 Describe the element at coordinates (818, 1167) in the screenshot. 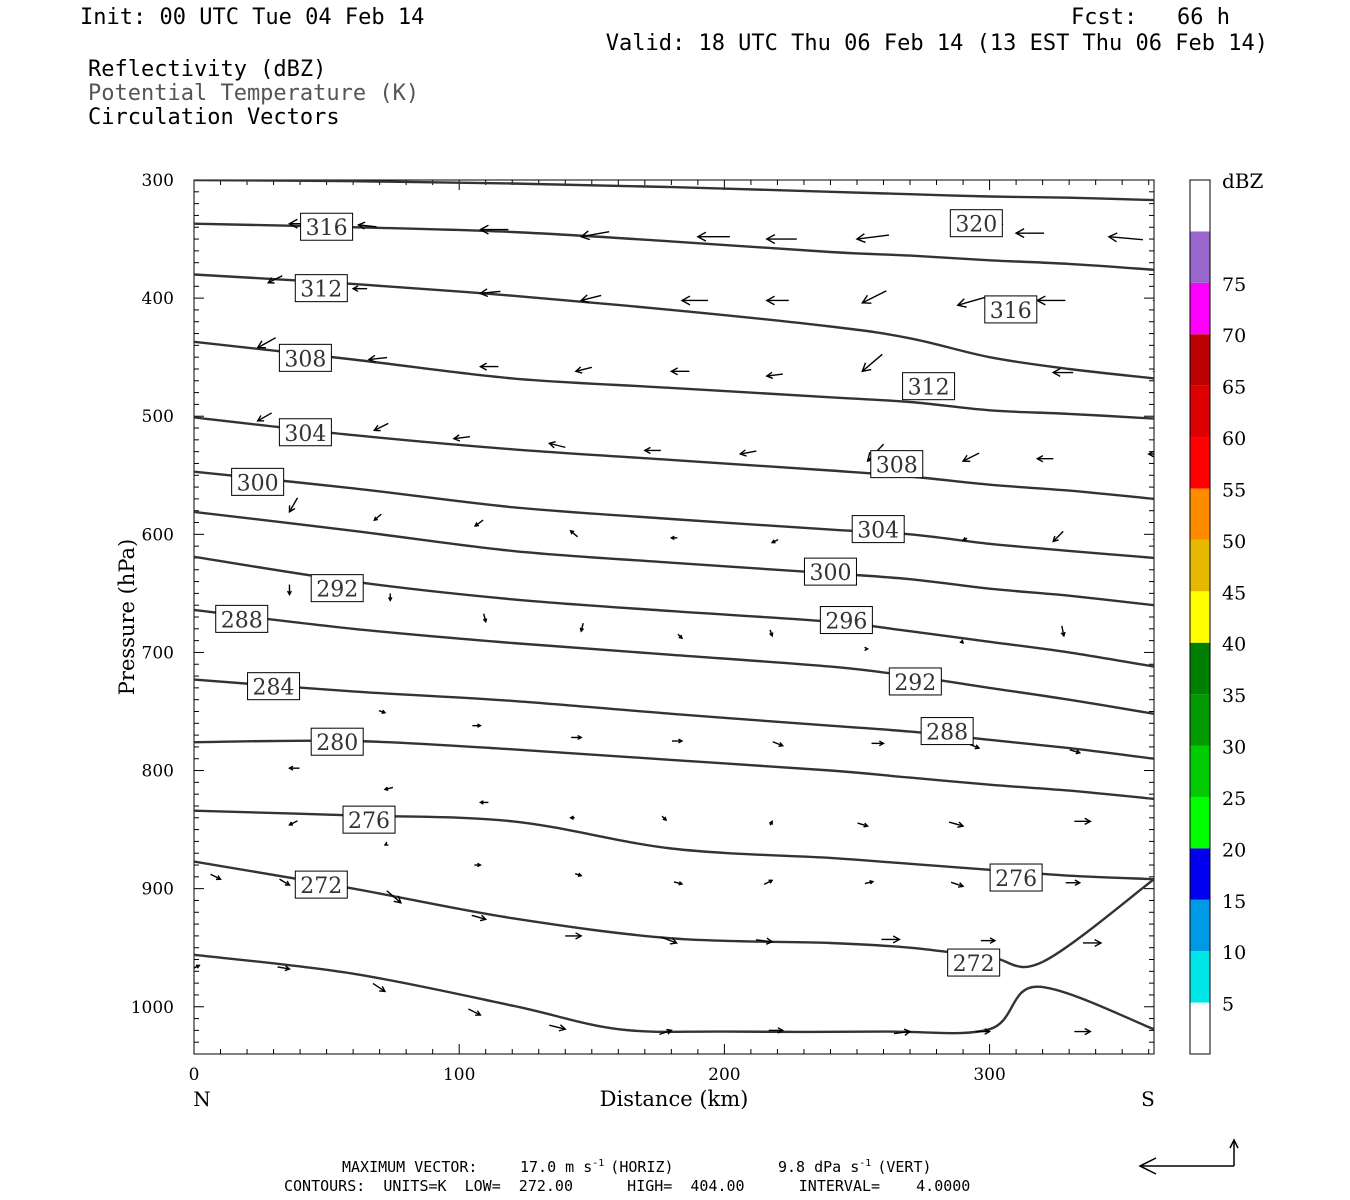

I see `max-vert-value: 9.8 dPa s` at that location.